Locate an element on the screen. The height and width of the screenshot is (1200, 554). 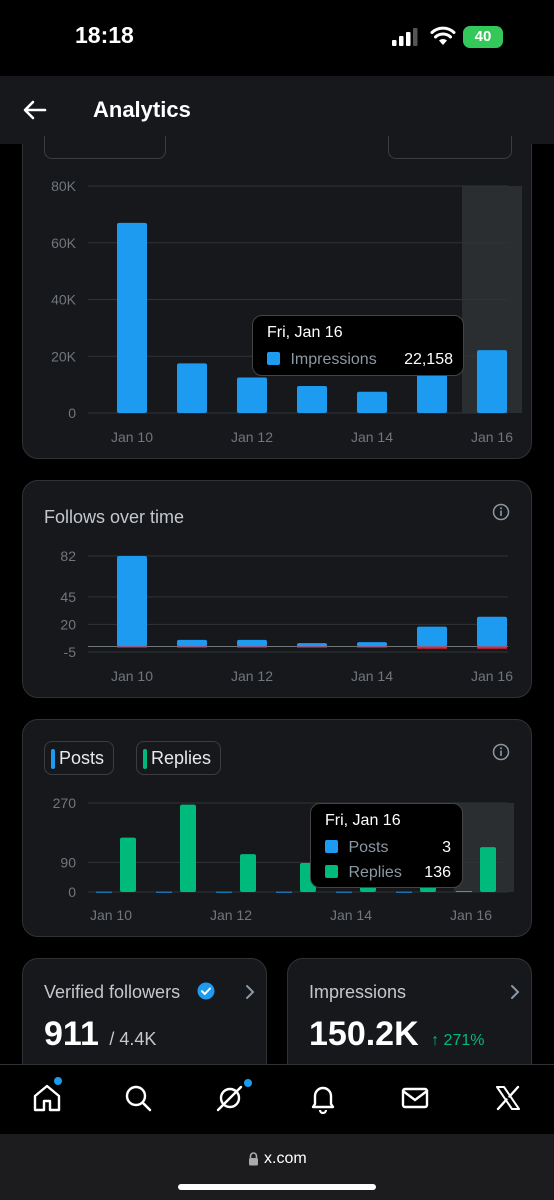
bell-icon is located at coordinates (323, 1098).